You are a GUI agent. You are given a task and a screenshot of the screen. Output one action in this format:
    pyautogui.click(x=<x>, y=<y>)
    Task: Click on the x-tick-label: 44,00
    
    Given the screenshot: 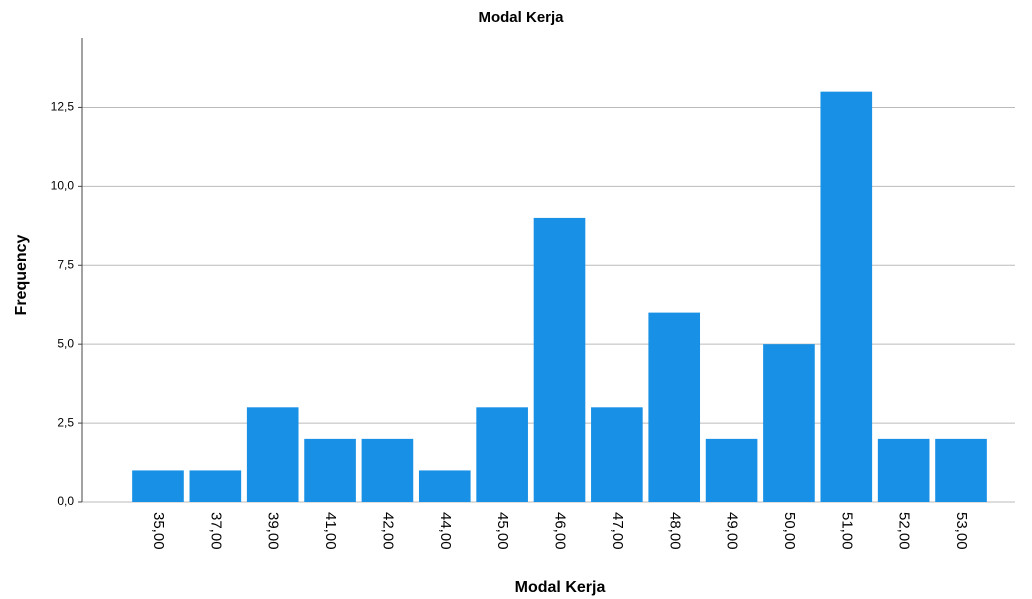 What is the action you would take?
    pyautogui.click(x=445, y=531)
    